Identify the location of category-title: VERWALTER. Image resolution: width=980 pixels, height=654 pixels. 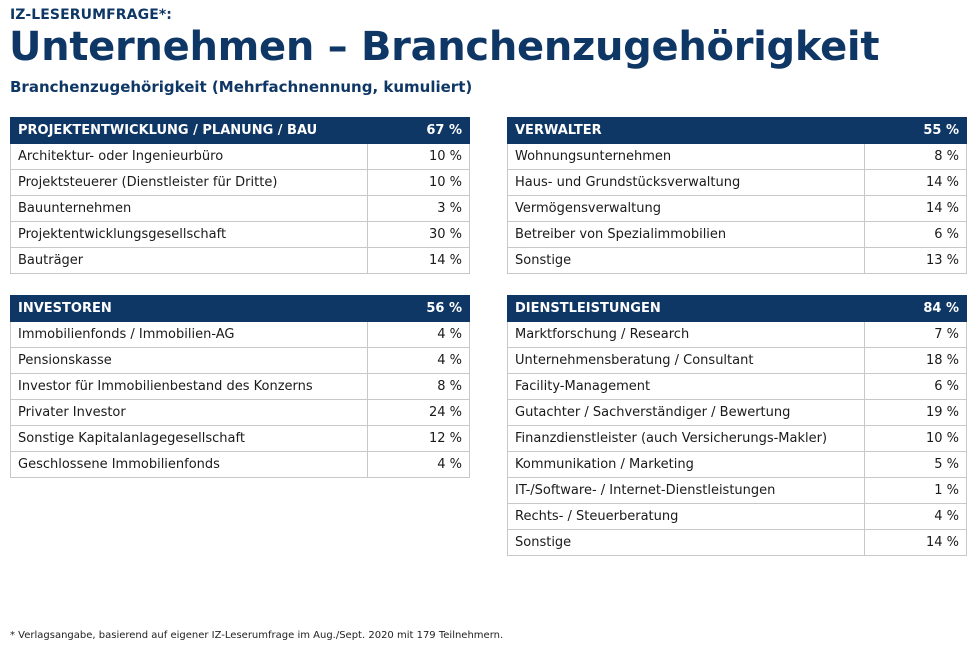
(686, 130).